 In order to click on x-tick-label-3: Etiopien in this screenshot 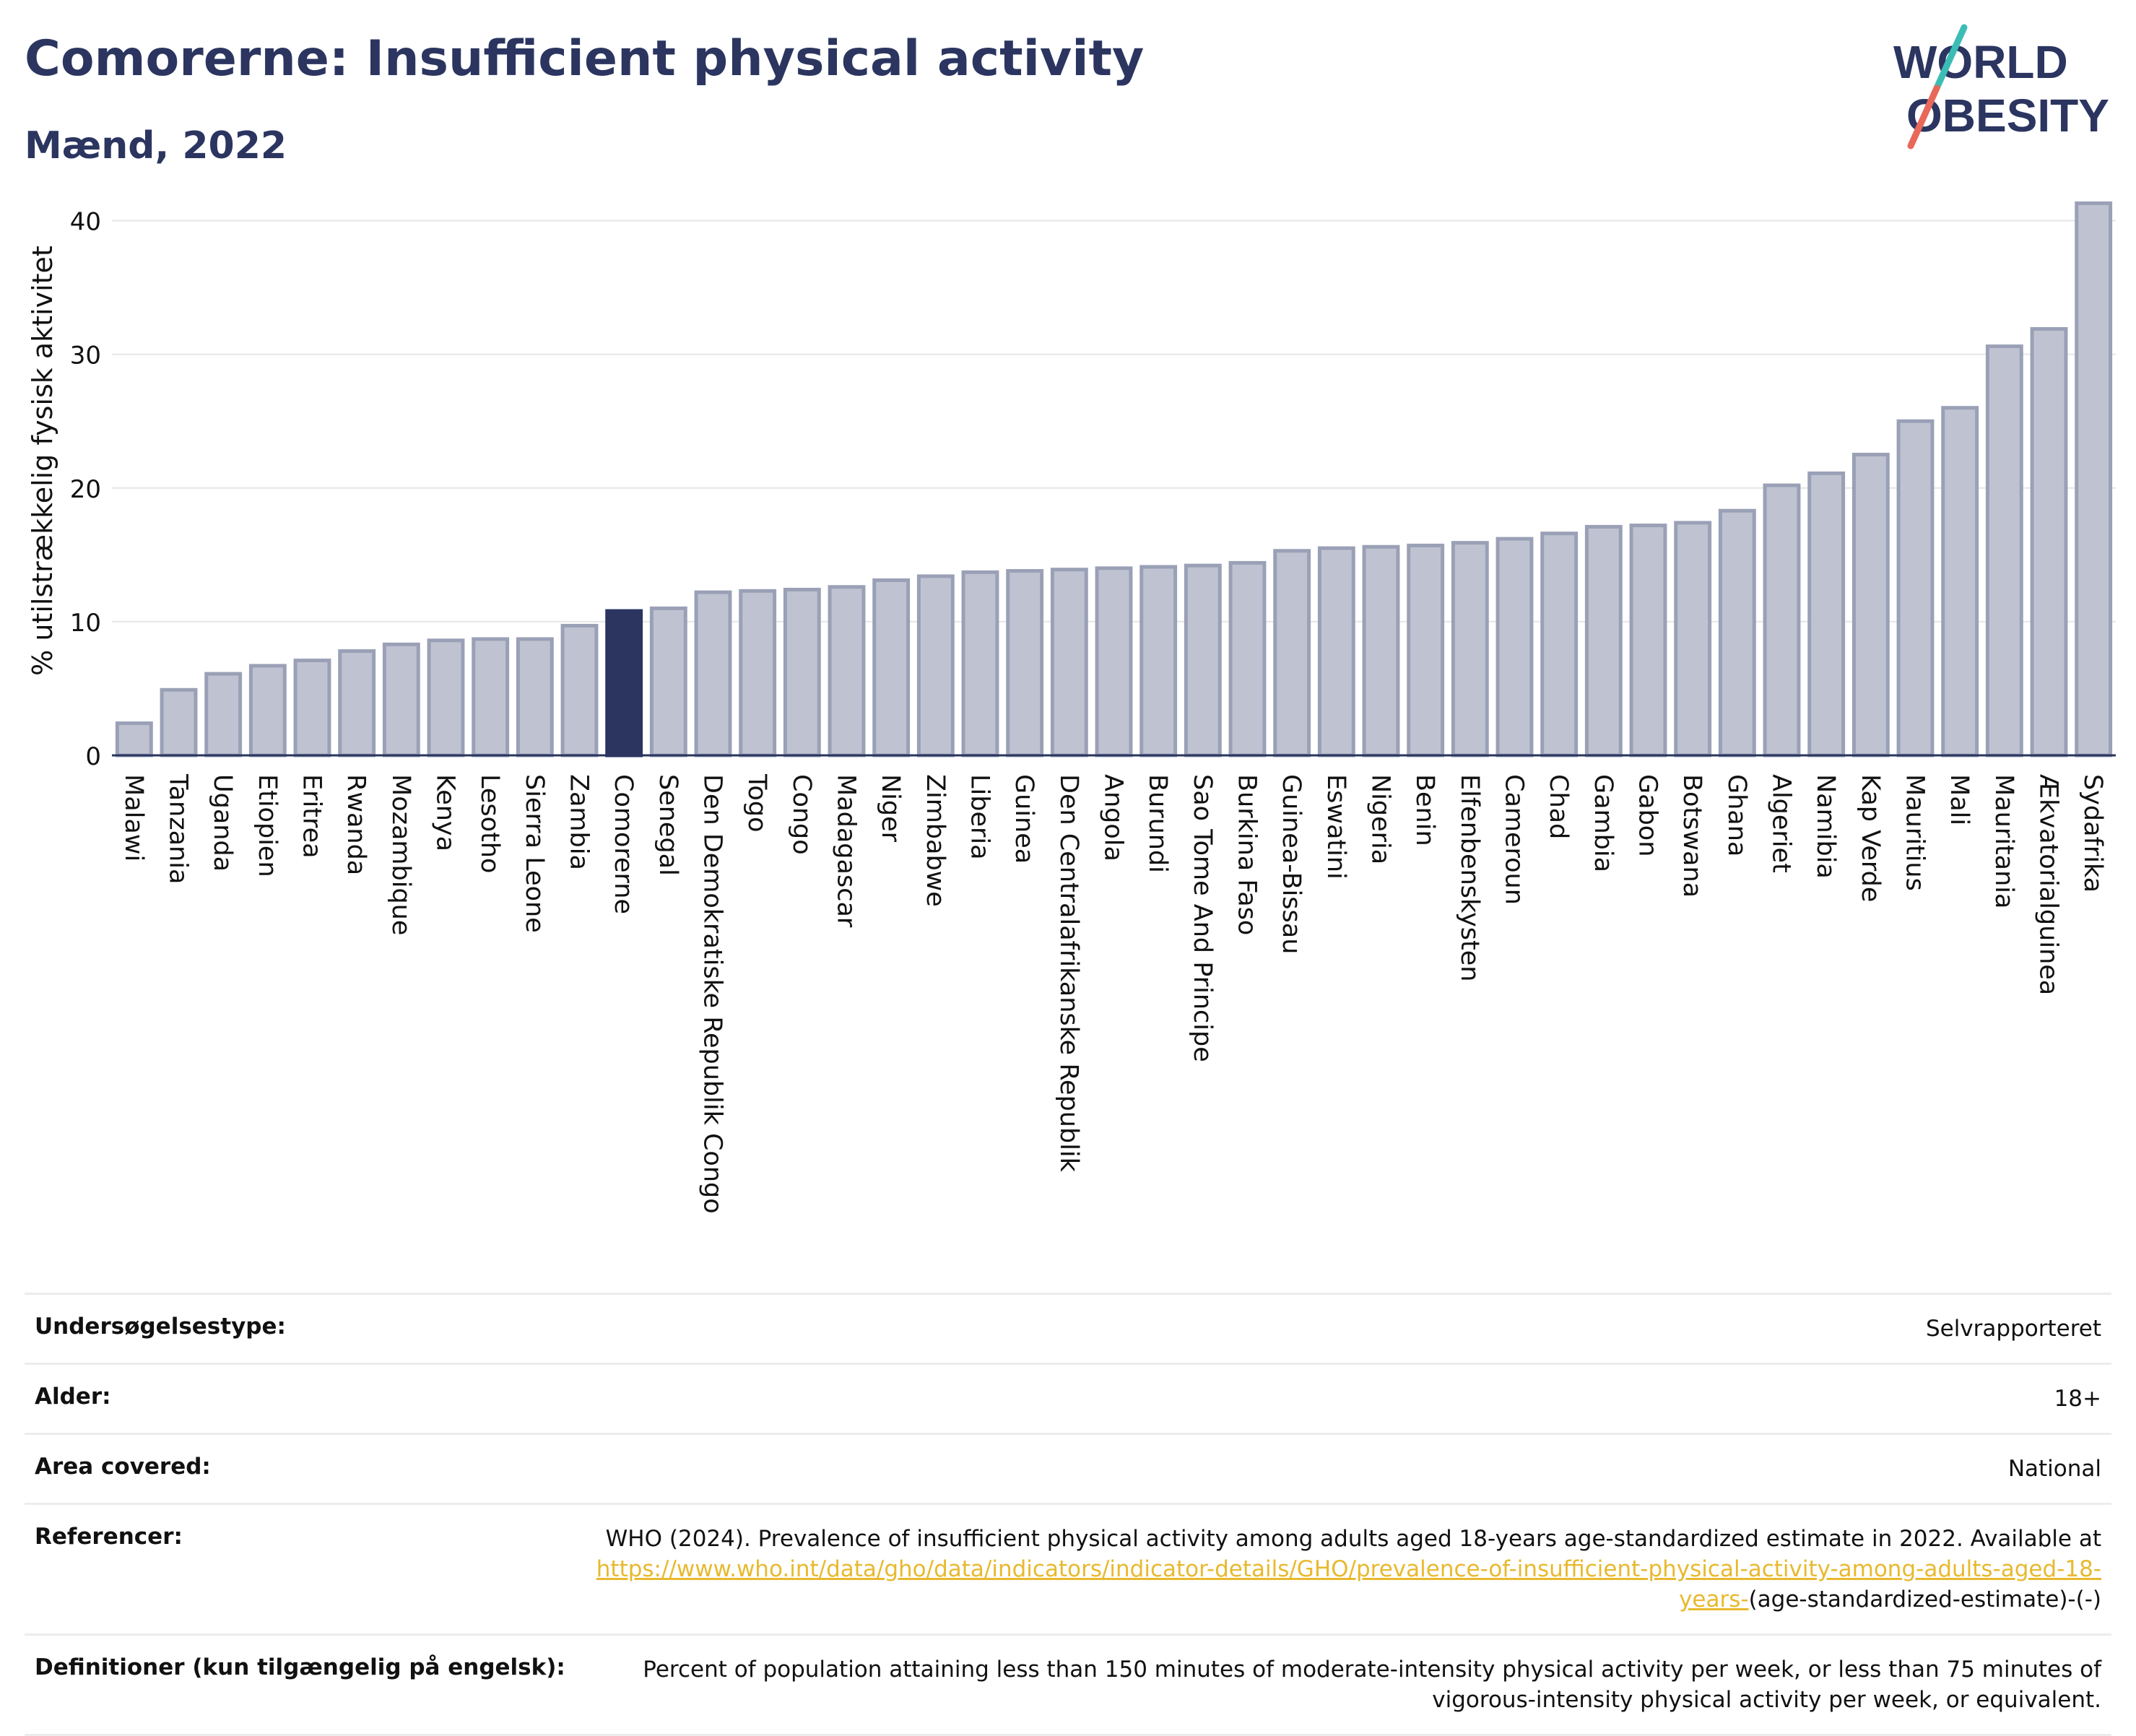, I will do `click(268, 825)`.